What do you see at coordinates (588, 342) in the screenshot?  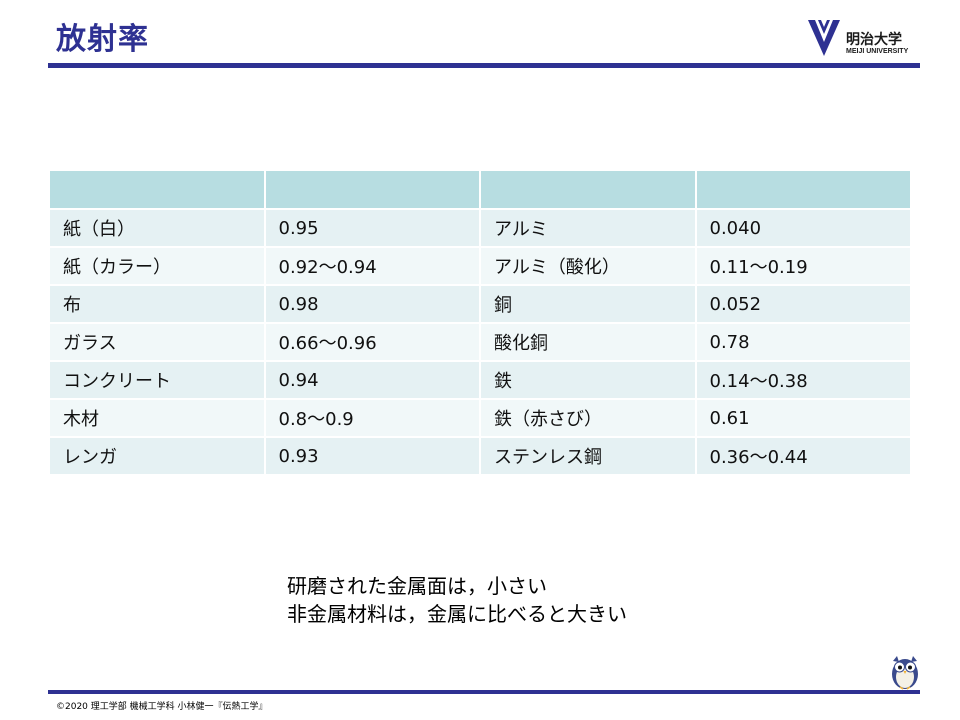 I see `material-cell: 酸化銅` at bounding box center [588, 342].